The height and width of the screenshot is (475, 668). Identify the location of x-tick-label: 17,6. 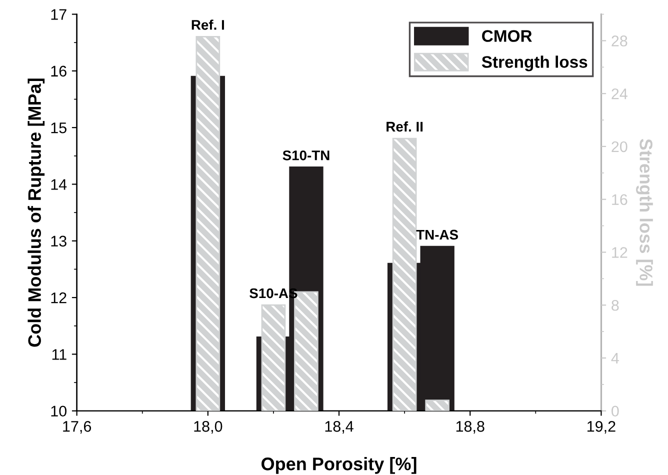
(77, 427).